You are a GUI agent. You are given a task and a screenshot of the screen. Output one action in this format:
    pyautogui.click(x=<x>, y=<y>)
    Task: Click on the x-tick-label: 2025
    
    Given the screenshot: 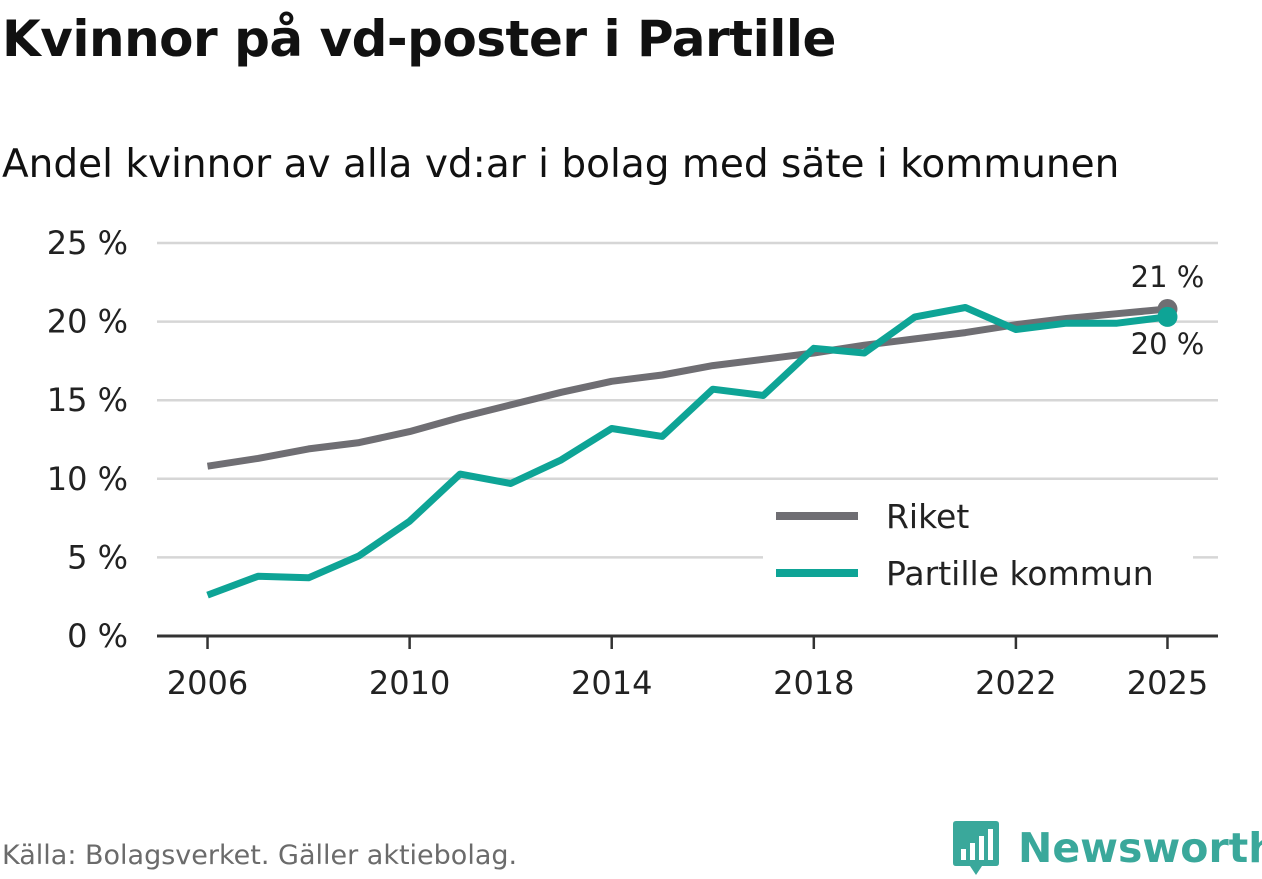 What is the action you would take?
    pyautogui.click(x=1167, y=683)
    